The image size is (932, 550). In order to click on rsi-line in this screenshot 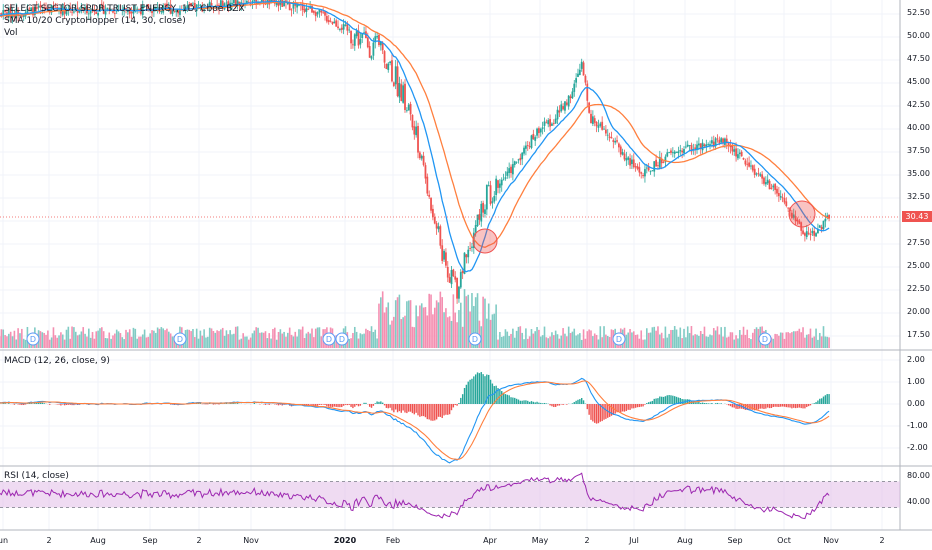, I will do `click(415, 496)`.